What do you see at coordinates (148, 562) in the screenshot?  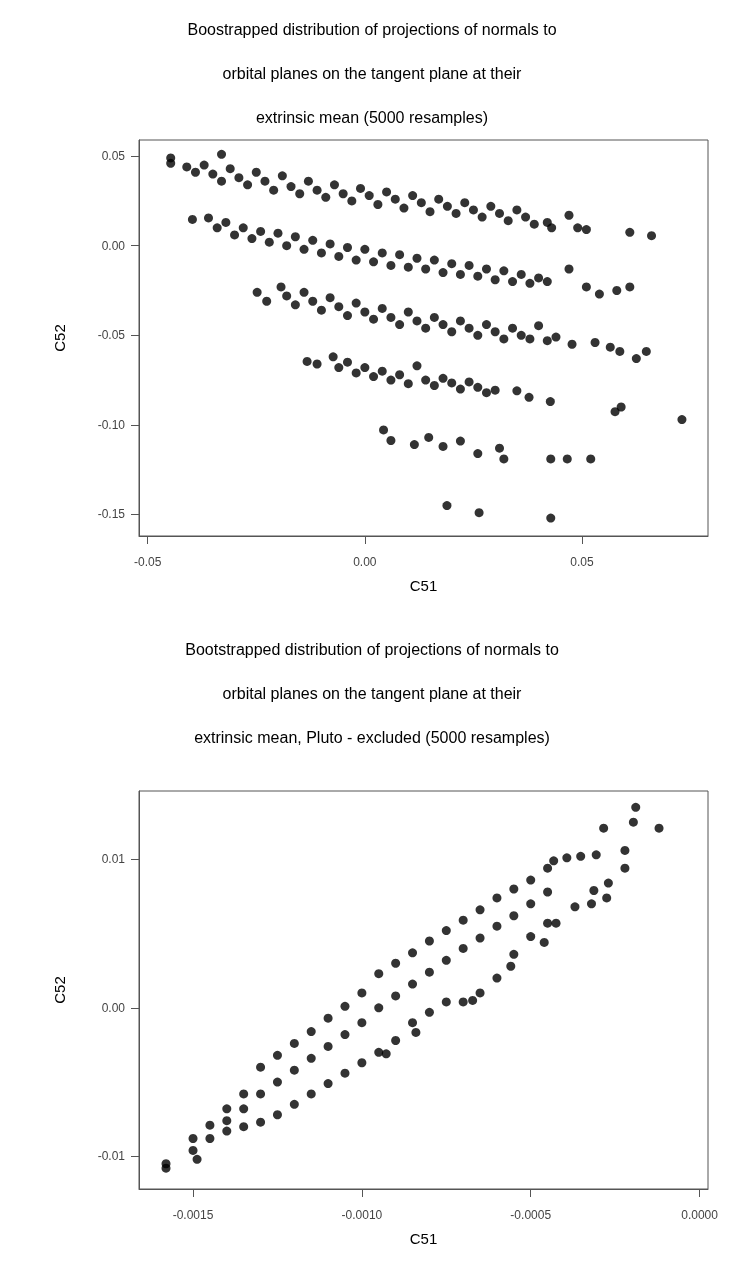 I see `x-tick-label: -0.05` at bounding box center [148, 562].